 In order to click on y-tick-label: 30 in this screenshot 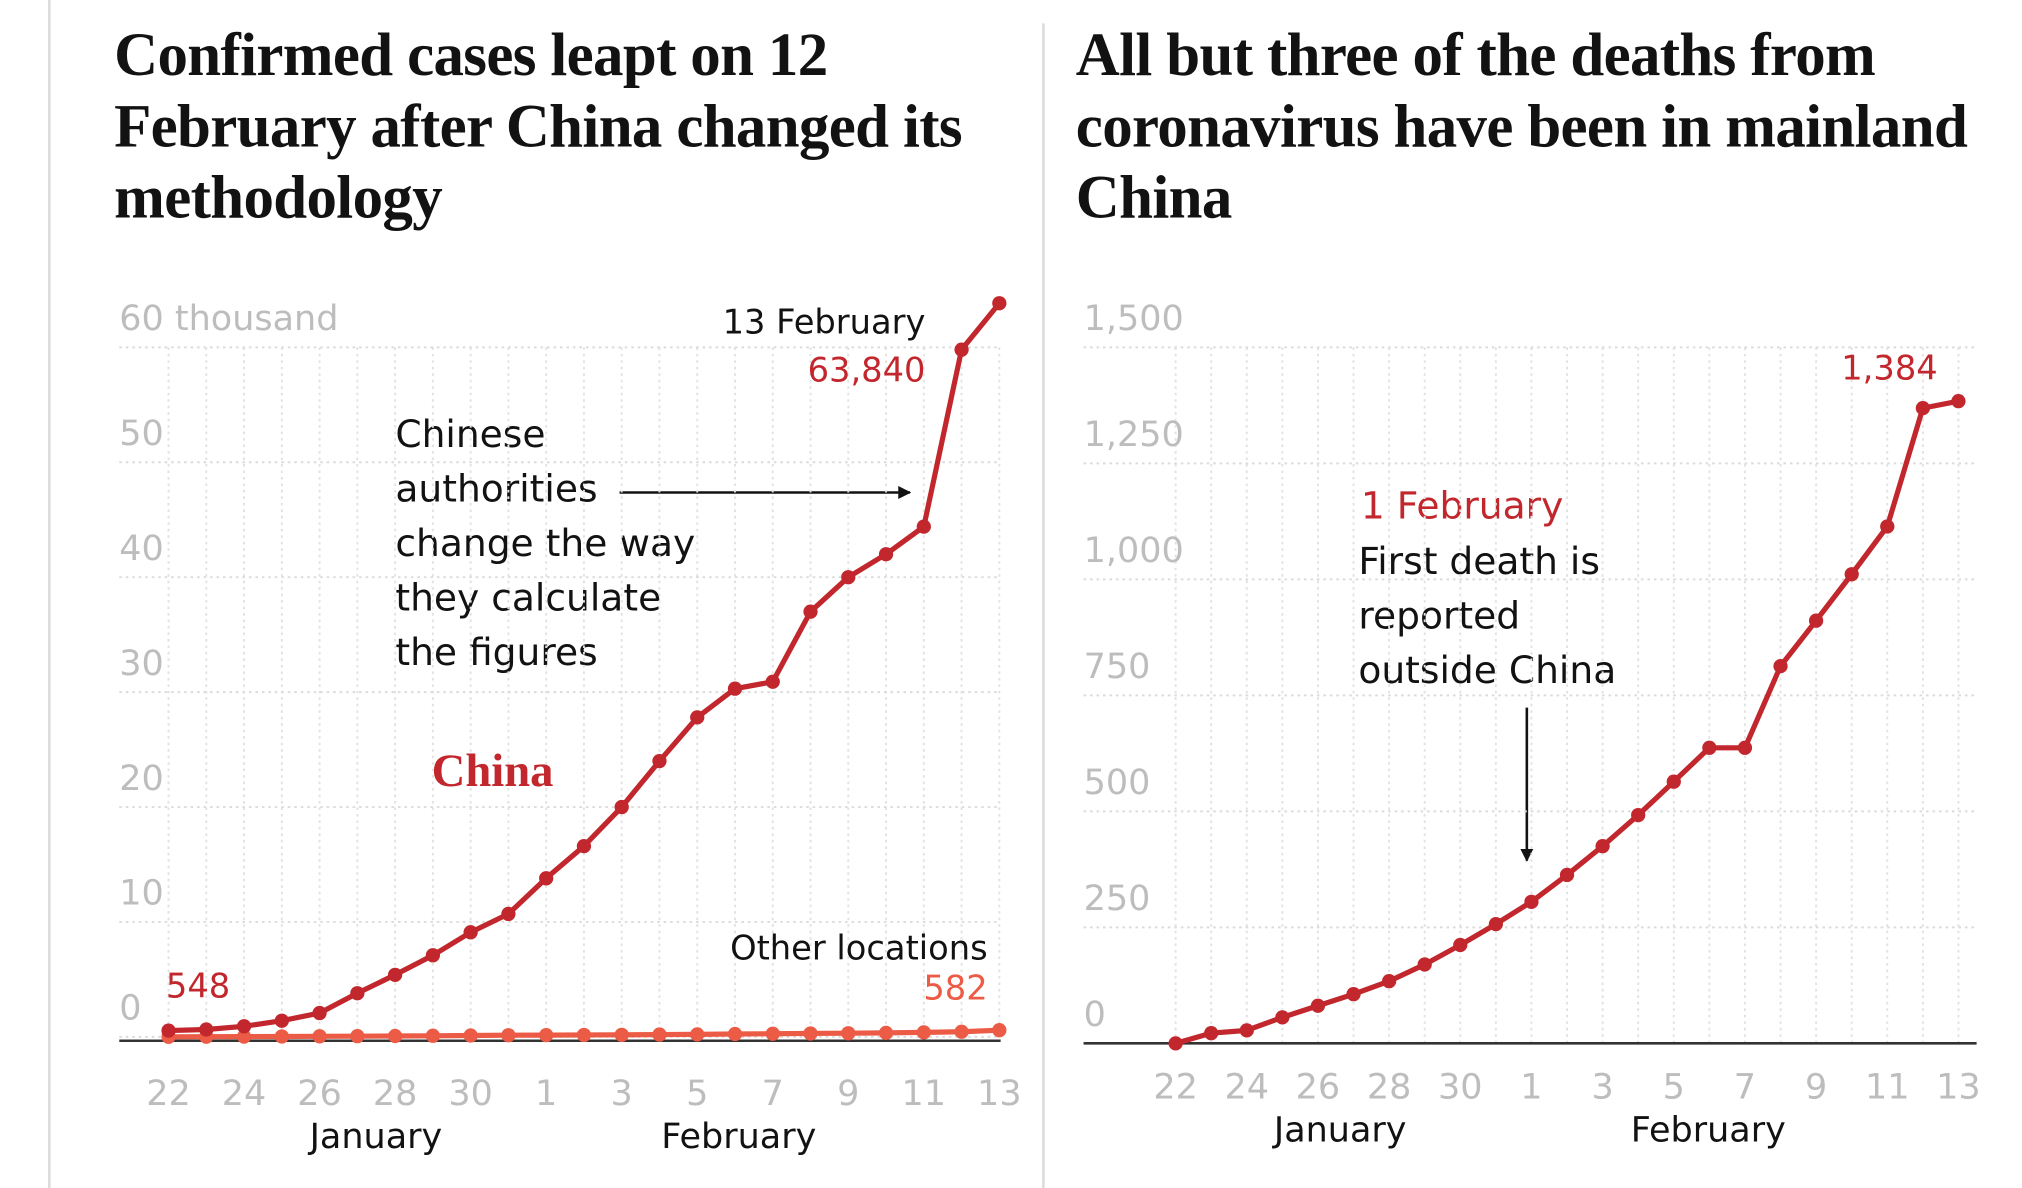, I will do `click(141, 664)`.